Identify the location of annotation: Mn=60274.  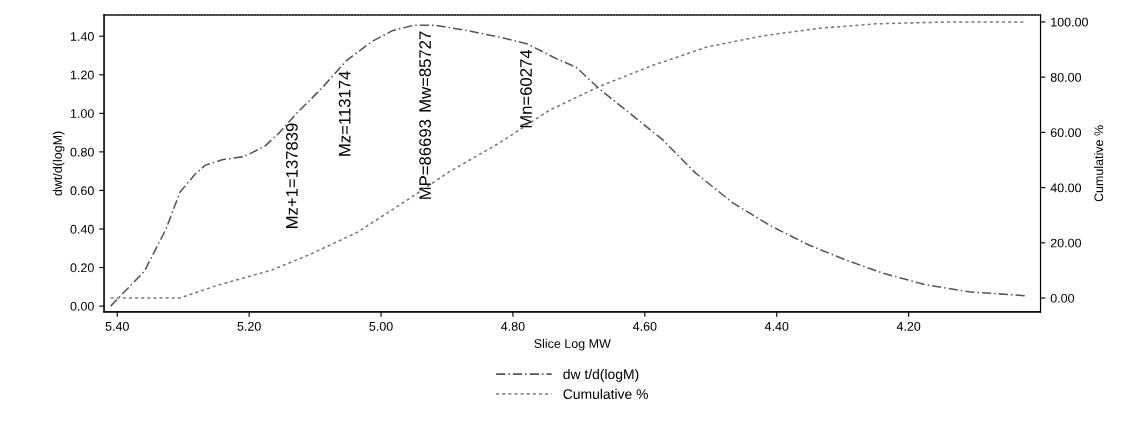
(526, 88).